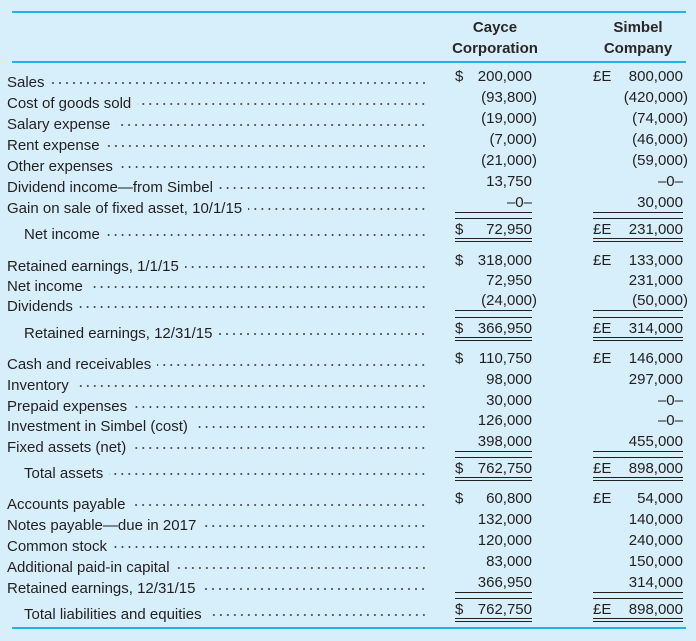  I want to click on row-label: Cost of goods sold, so click(217, 100).